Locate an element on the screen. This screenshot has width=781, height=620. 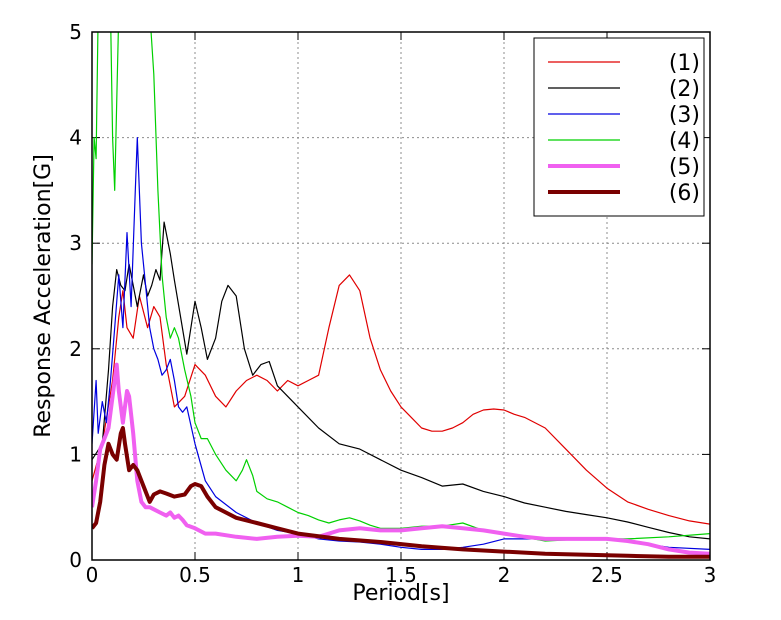
legend-label-6: (6) is located at coordinates (684, 193).